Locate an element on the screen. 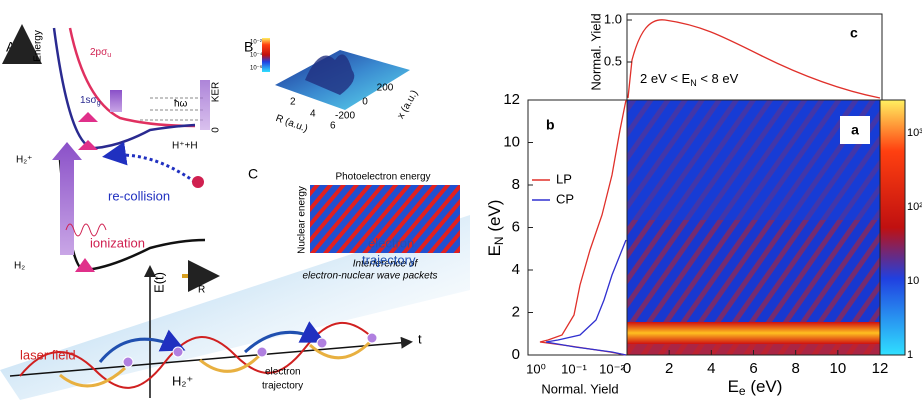  time-axis is located at coordinates (211, 356).